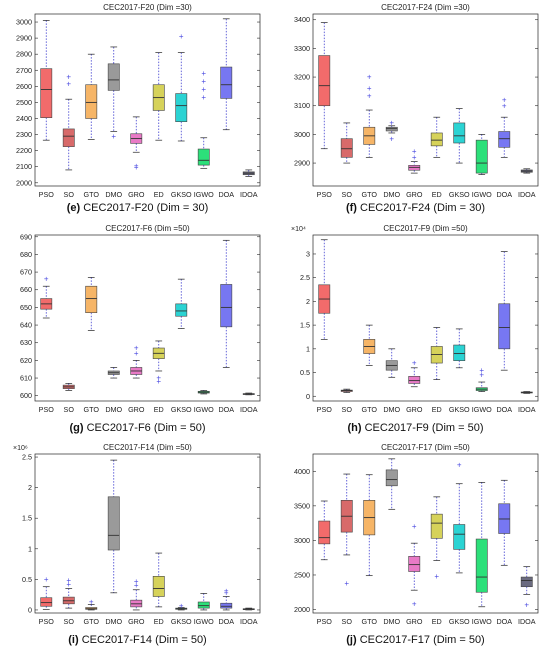 This screenshot has height=653, width=550. I want to click on caption-text: CEC2017-F9 (Dim = 50), so click(424, 428).